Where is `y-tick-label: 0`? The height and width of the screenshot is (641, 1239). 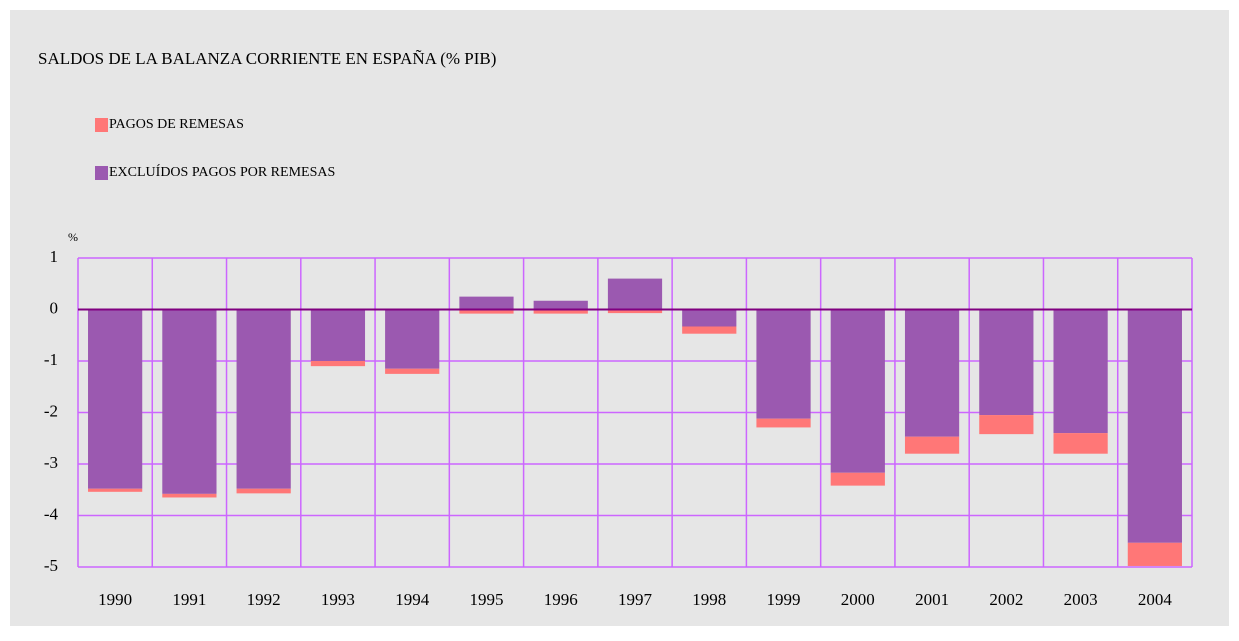
y-tick-label: 0 is located at coordinates (54, 307).